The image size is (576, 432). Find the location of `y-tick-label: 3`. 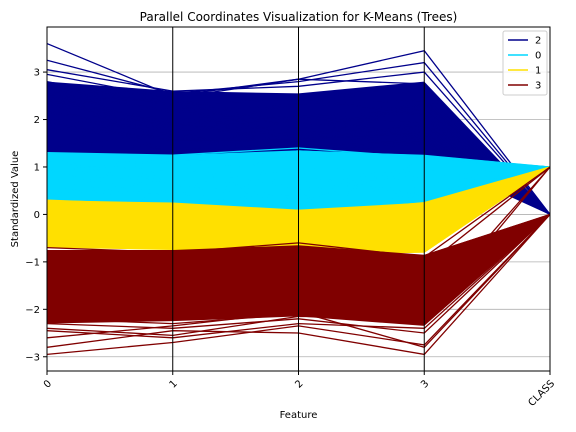

y-tick-label: 3 is located at coordinates (37, 73).